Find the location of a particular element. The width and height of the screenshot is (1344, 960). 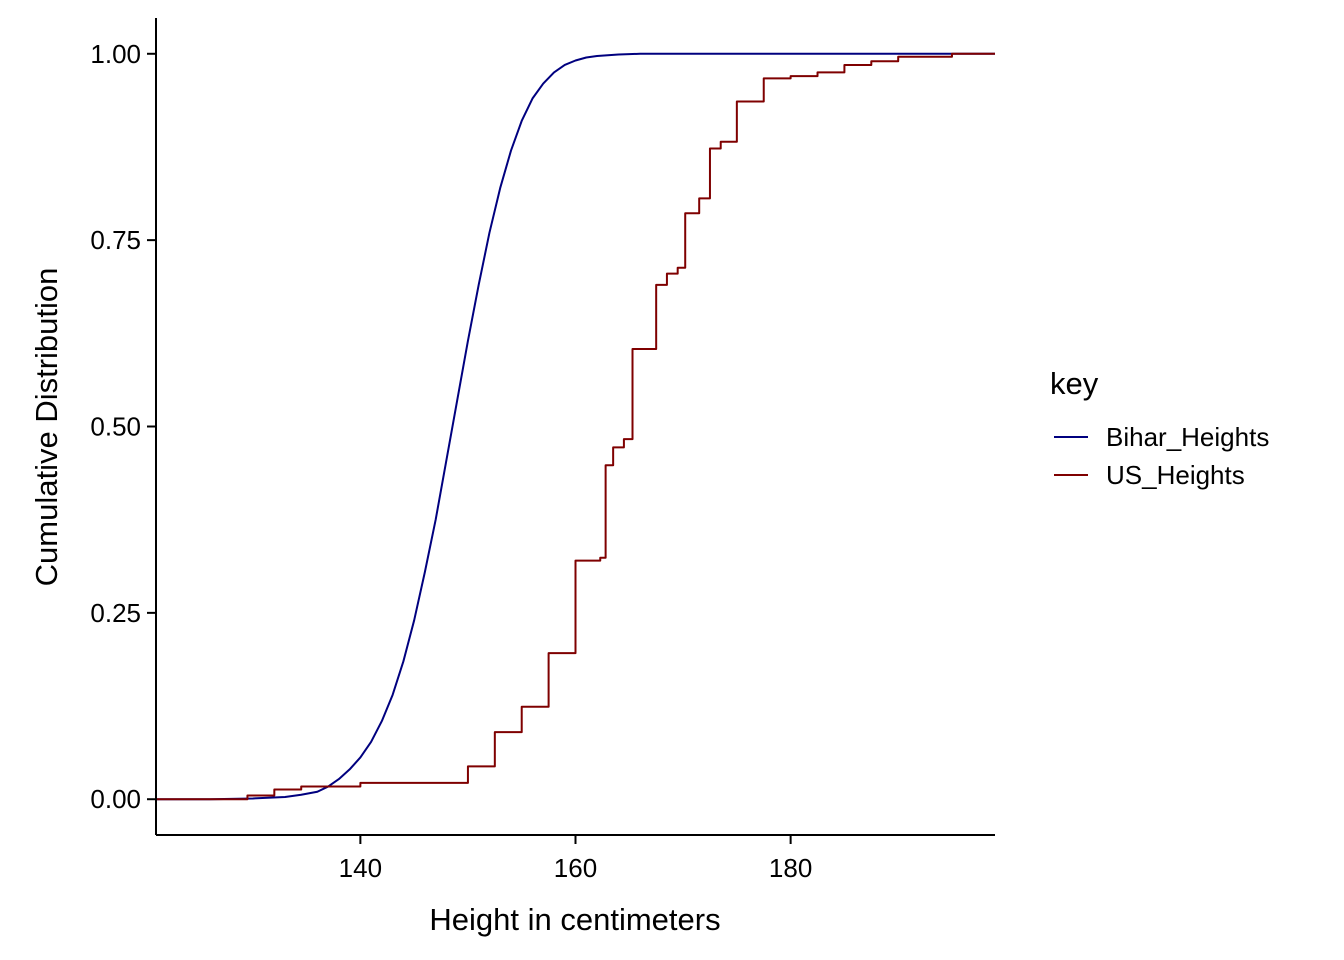

y-axis: 0.00 0.25 0.50 0.75 1.00 is located at coordinates (123, 426).